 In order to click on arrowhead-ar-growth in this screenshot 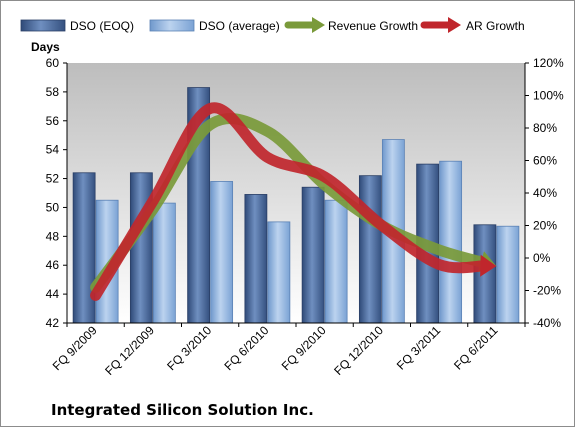, I will do `click(488, 265)`.